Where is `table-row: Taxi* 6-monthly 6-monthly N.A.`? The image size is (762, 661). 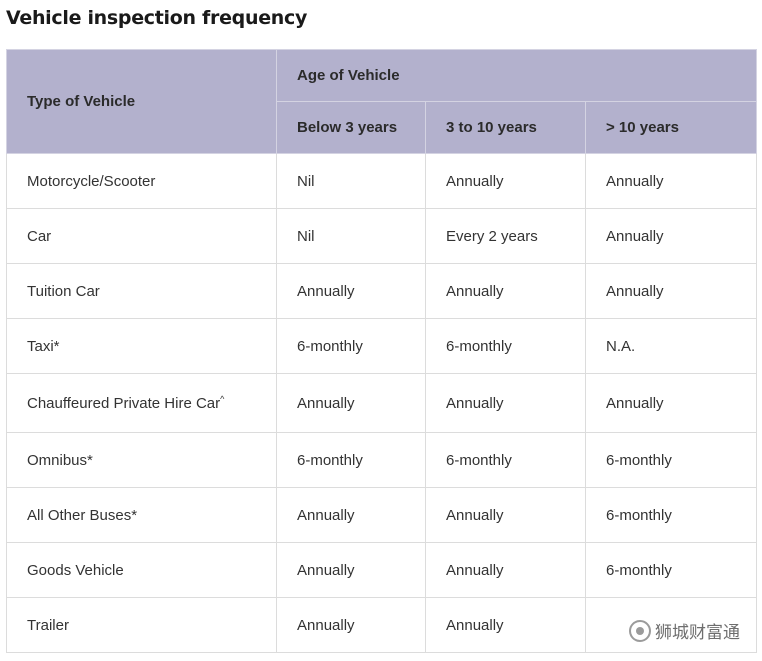 table-row: Taxi* 6-monthly 6-monthly N.A. is located at coordinates (382, 346).